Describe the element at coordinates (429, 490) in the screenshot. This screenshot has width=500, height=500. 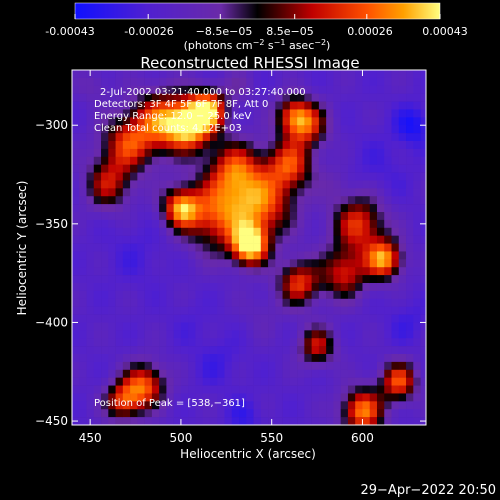
I see `footer-timestamp: 29−Apr−2022 20:50` at that location.